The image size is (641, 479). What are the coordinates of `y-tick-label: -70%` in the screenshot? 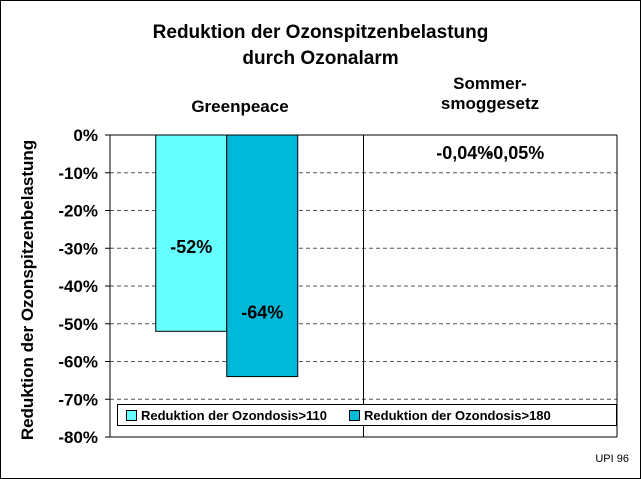 It's located at (78, 399).